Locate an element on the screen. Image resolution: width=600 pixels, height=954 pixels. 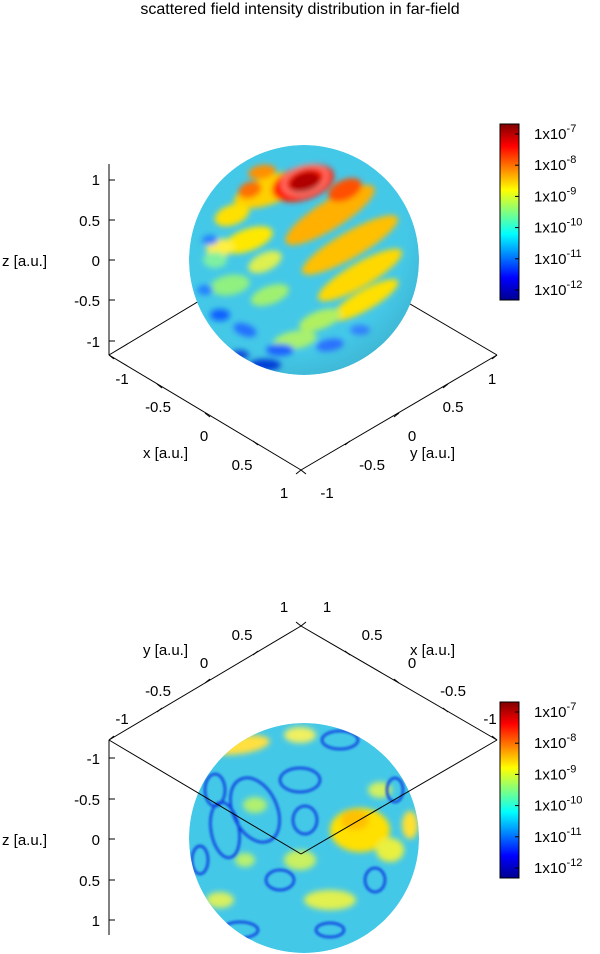
top-x-axis-line is located at coordinates (205, 412).